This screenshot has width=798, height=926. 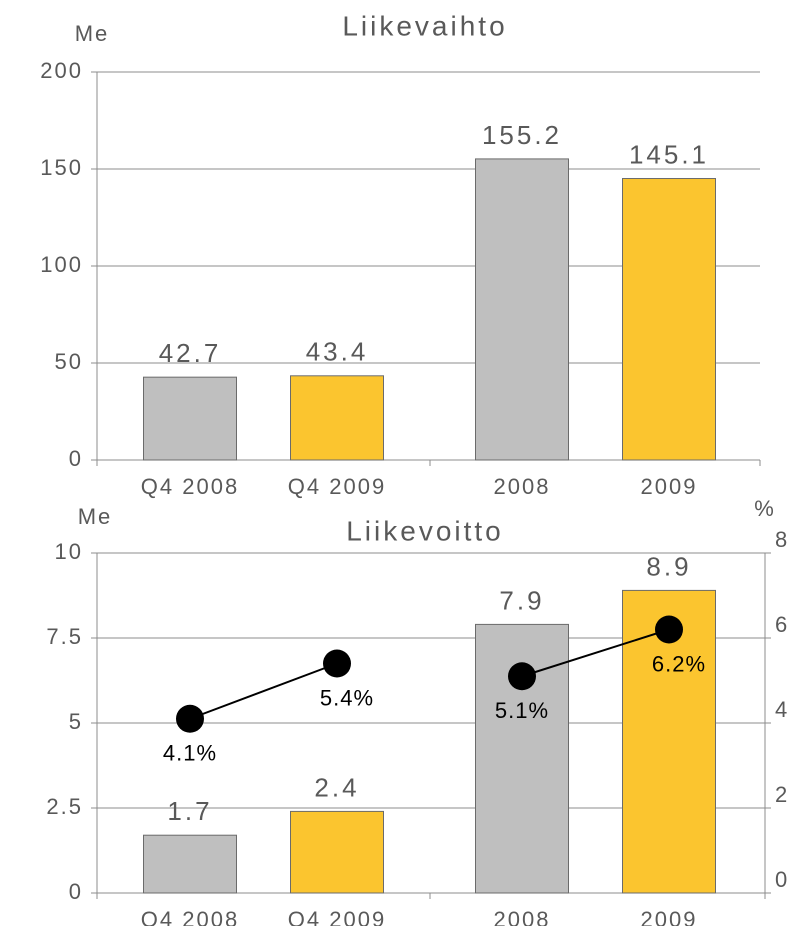 I want to click on y2-tick-label: 0, so click(x=782, y=879).